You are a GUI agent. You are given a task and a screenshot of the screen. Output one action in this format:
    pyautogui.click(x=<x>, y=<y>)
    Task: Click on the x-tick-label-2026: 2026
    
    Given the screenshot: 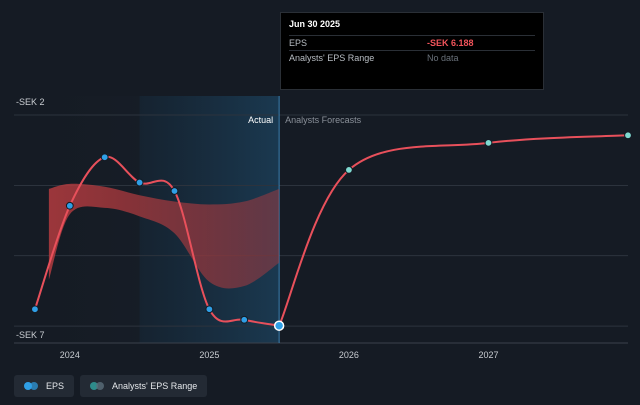 What is the action you would take?
    pyautogui.click(x=349, y=355)
    